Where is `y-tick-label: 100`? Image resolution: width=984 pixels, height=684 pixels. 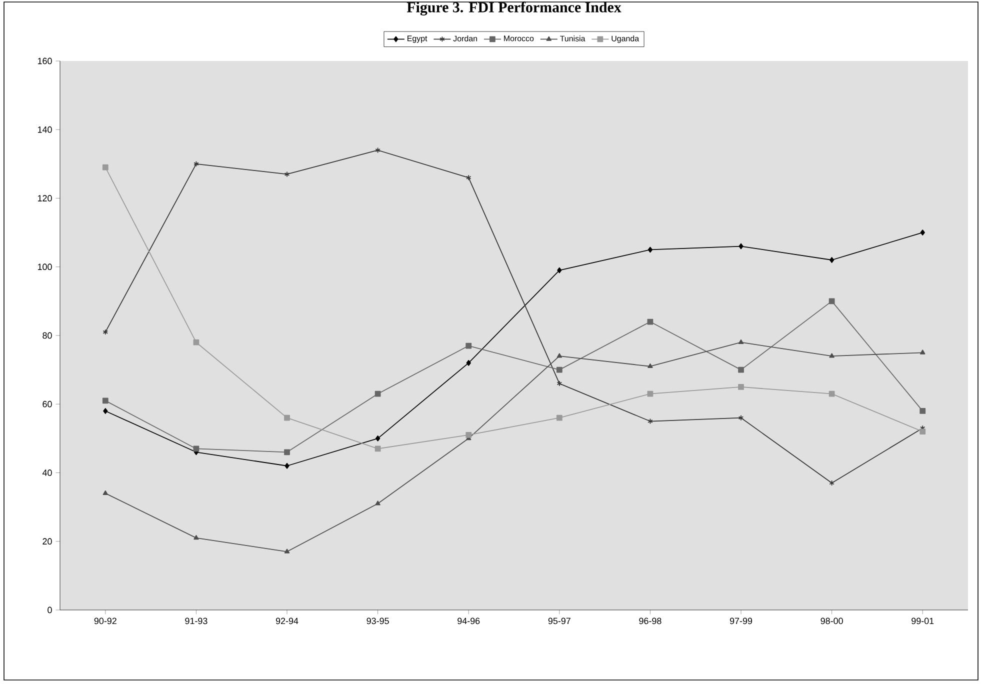
y-tick-label: 100 is located at coordinates (45, 267).